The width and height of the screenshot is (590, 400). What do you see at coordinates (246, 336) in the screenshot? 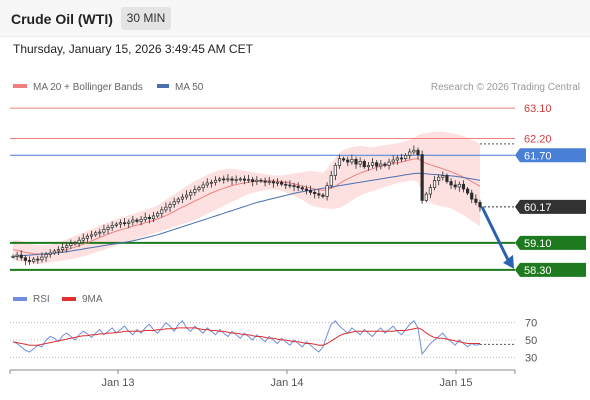
I see `rsi-ma9-line` at bounding box center [246, 336].